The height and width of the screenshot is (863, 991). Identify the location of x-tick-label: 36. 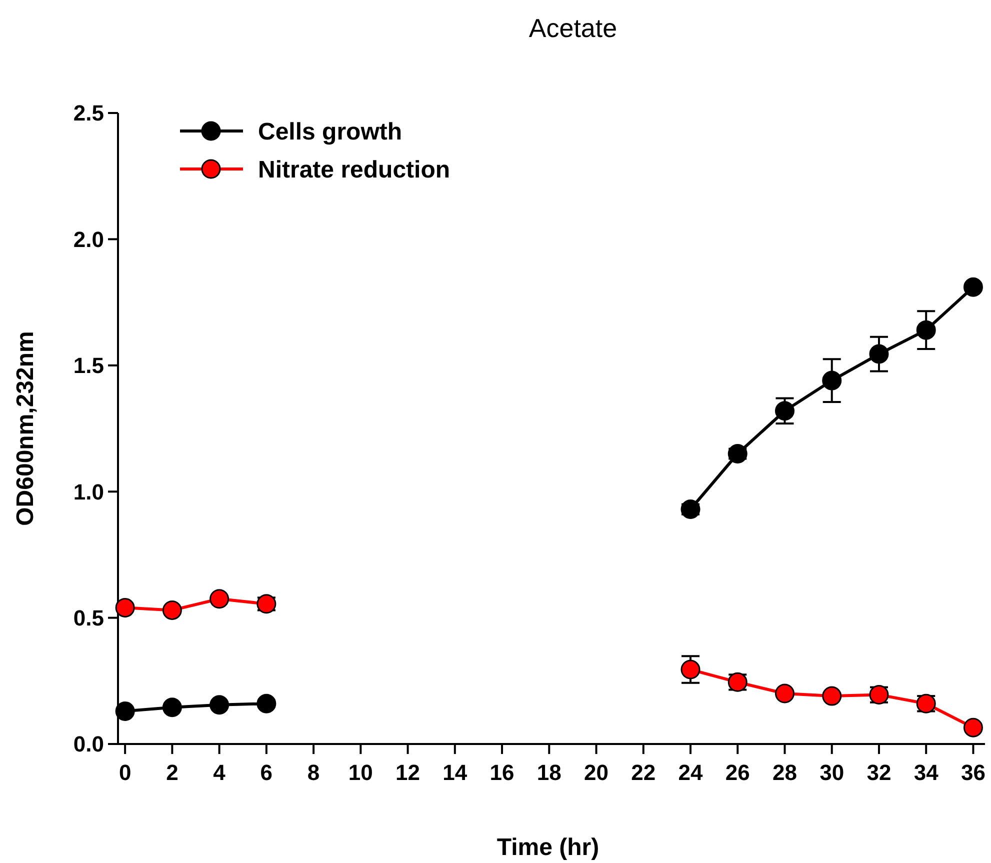
(973, 772).